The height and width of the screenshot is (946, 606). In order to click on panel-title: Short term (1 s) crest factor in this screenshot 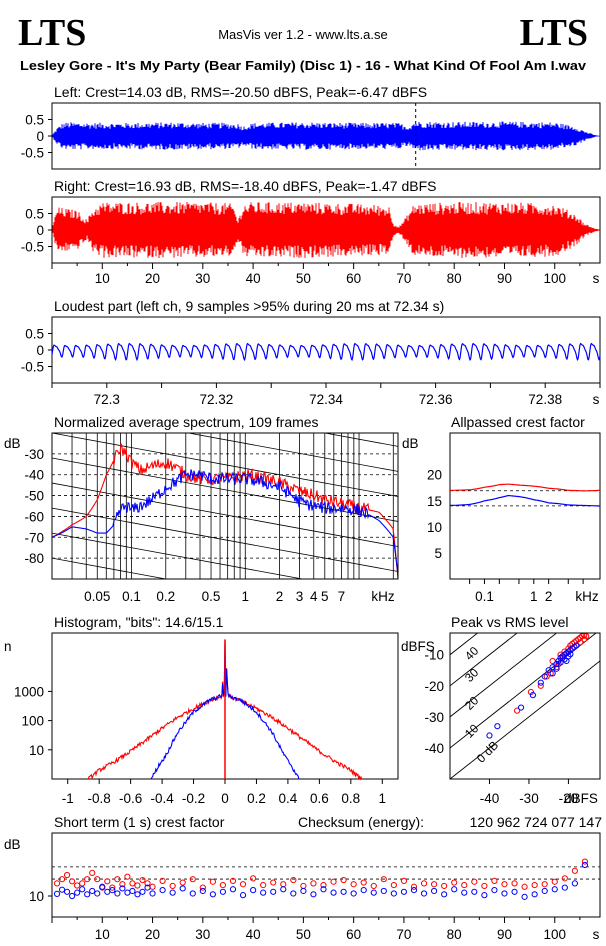, I will do `click(139, 822)`.